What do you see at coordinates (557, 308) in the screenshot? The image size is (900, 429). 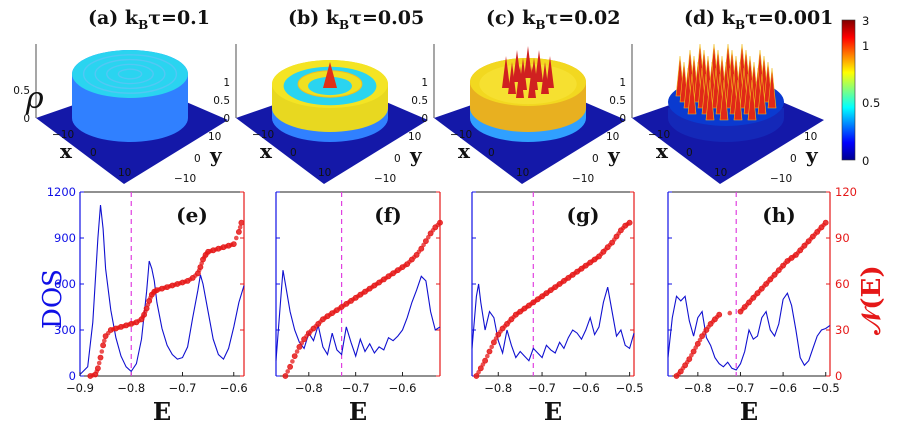 I see `dos-panel-g: −0.8 −0.7 −0.6 −0.5 (g) E` at bounding box center [557, 308].